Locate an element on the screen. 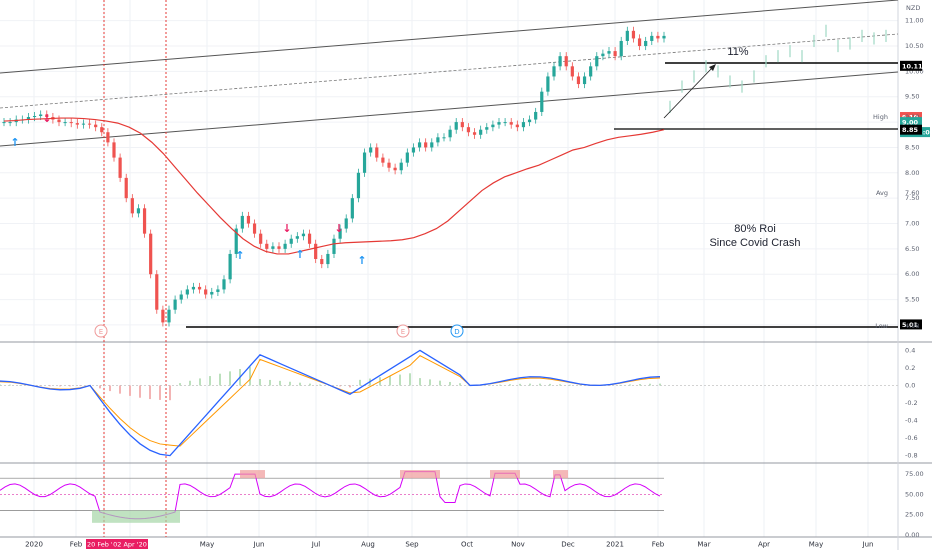 This screenshot has height=550, width=932. projection-arrow is located at coordinates (688, 93).